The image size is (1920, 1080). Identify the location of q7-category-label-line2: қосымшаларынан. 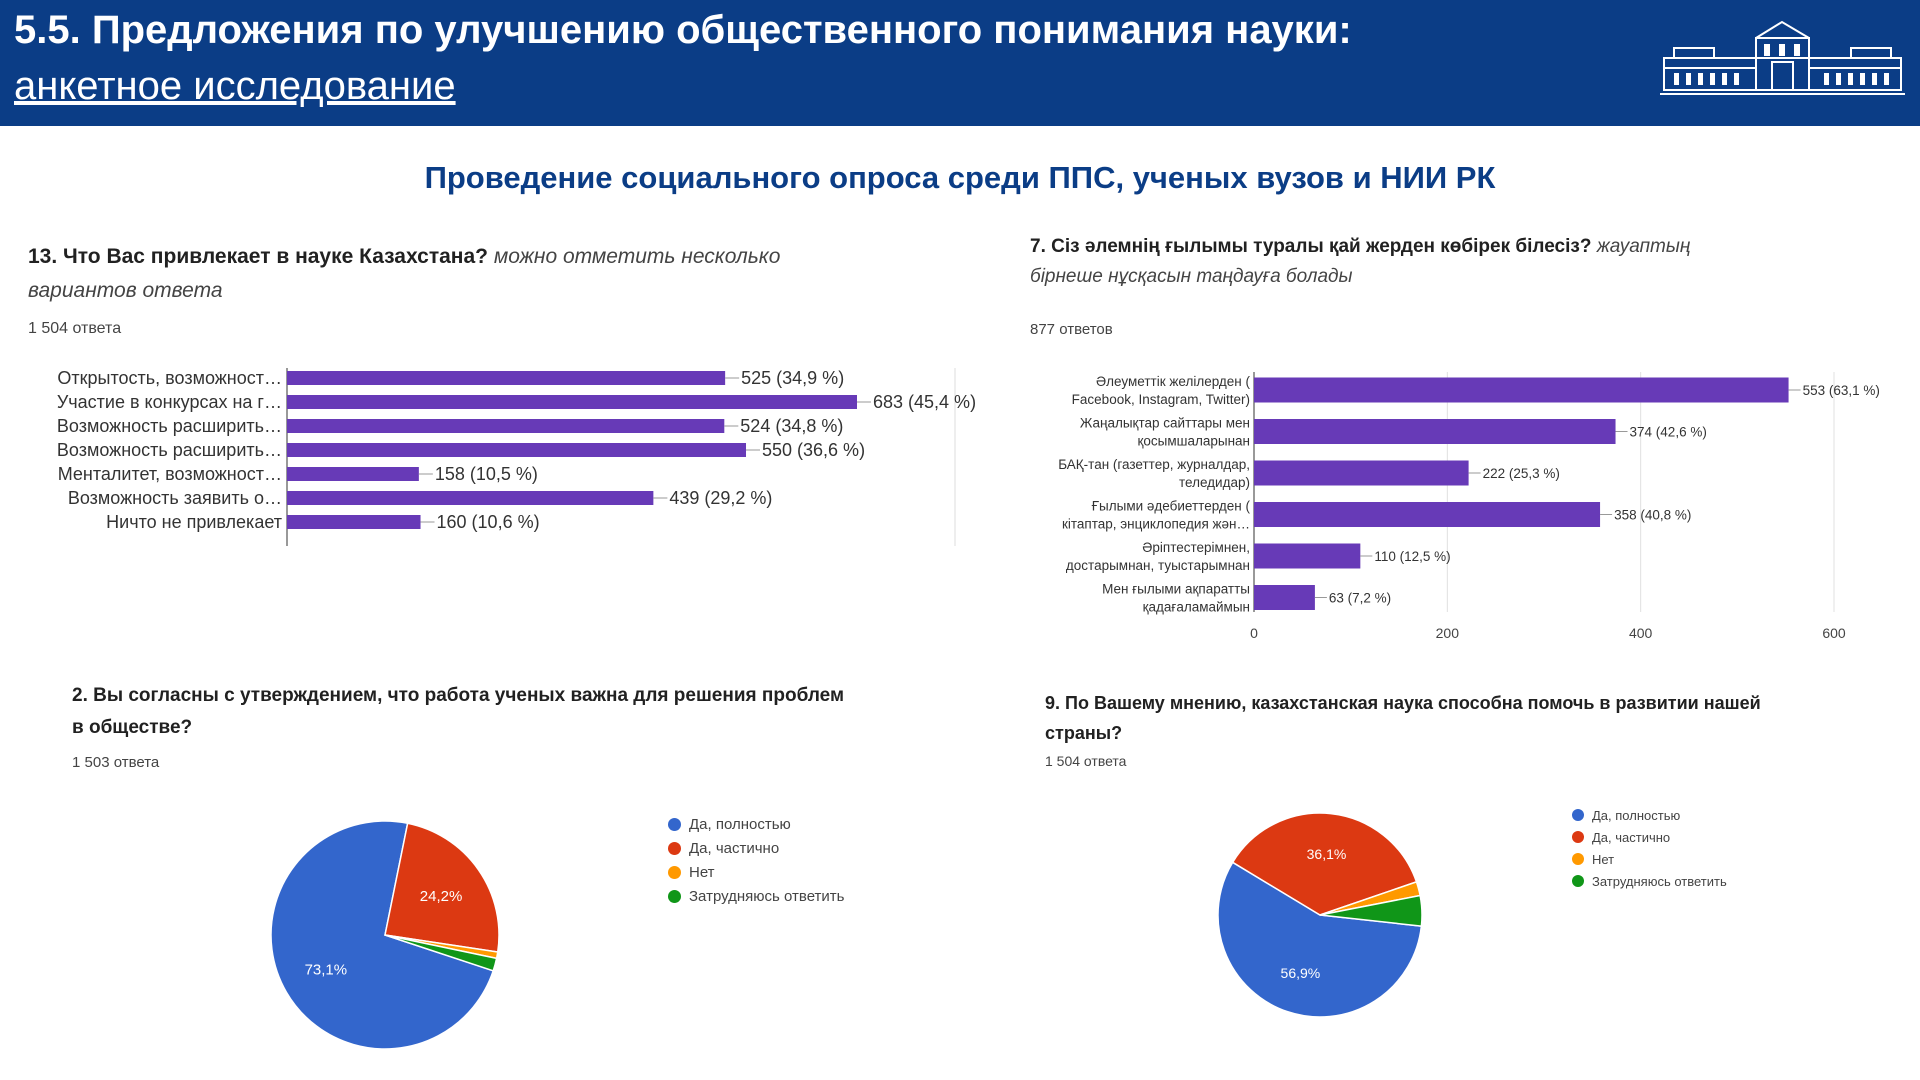
(1193, 441).